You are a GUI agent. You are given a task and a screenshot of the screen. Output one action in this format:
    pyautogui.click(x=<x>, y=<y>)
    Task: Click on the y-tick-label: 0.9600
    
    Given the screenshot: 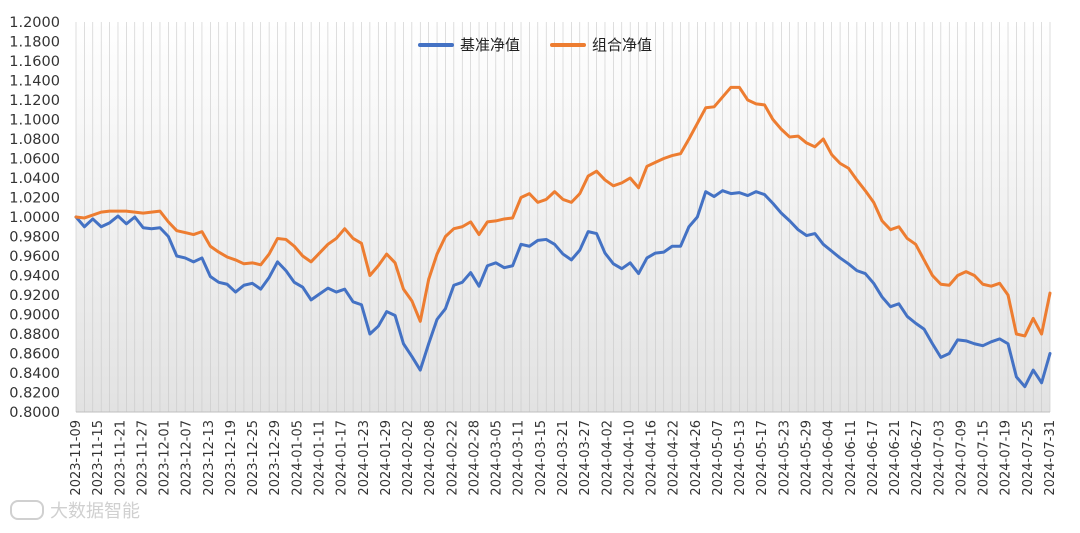 What is the action you would take?
    pyautogui.click(x=34, y=257)
    